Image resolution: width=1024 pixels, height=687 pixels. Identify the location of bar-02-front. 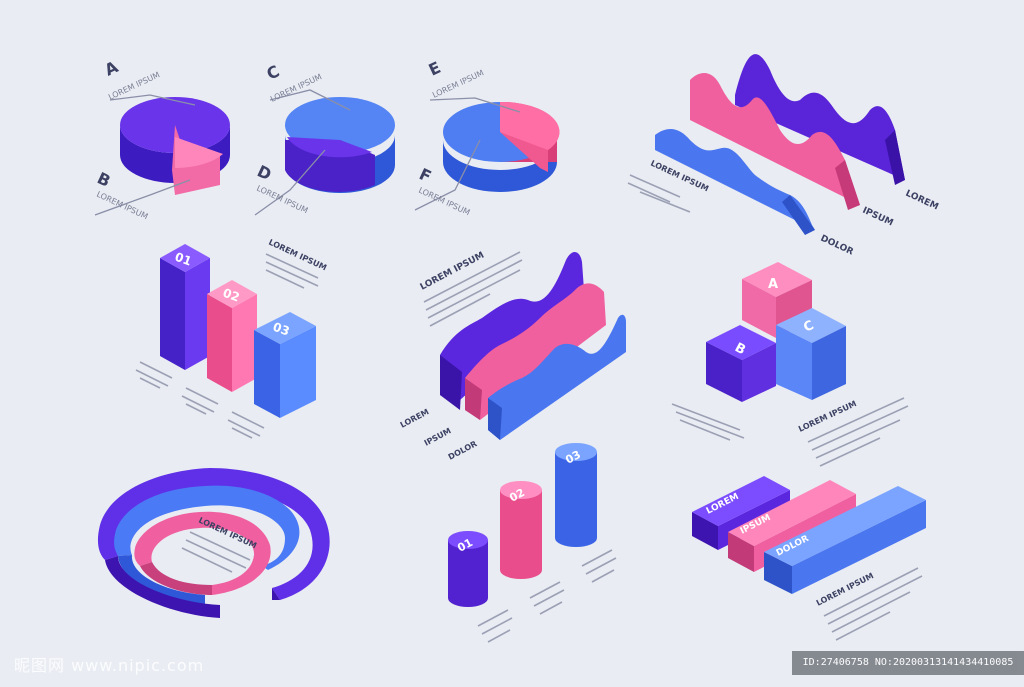
(219, 343).